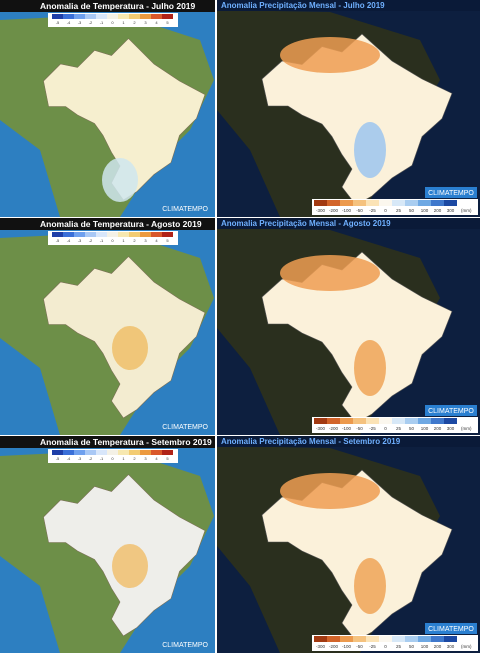  Describe the element at coordinates (134, 240) in the screenshot. I see `legend-label: 2` at that location.